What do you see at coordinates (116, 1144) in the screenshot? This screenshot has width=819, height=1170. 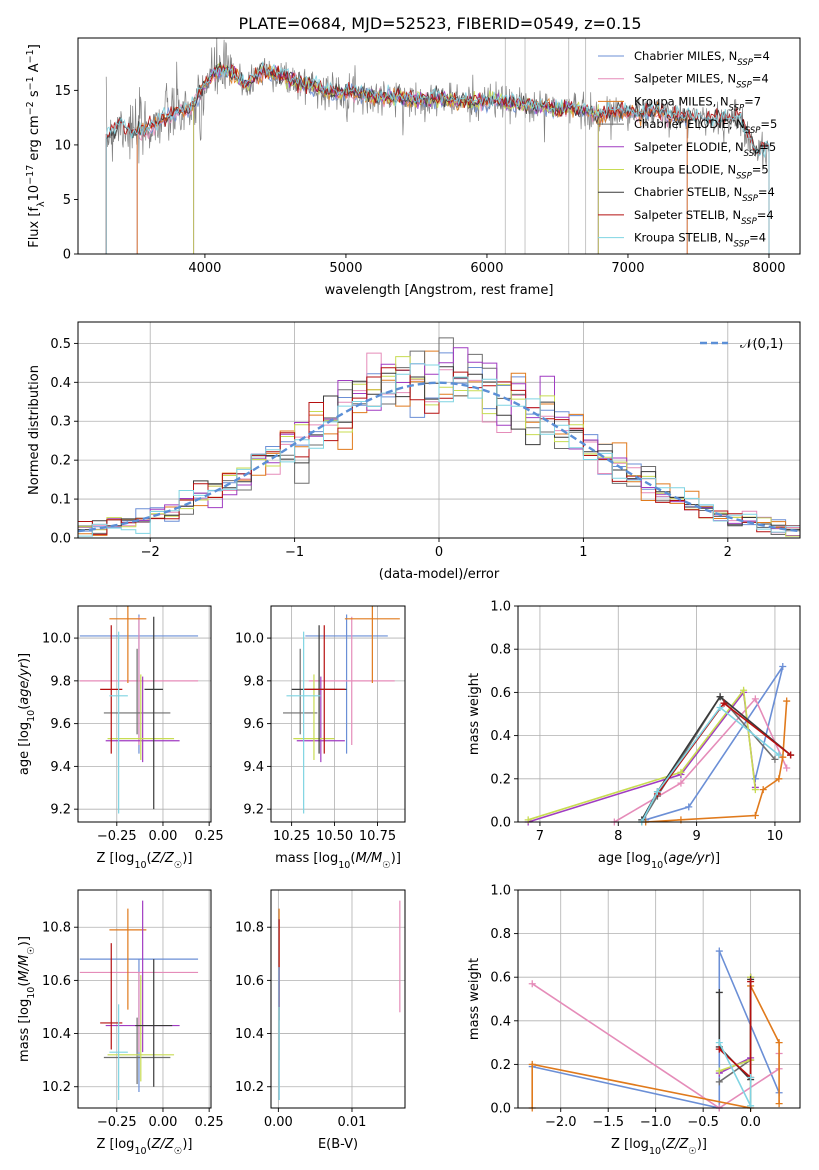 I see `mass_vs_Z-x-label-part: Z [log` at bounding box center [116, 1144].